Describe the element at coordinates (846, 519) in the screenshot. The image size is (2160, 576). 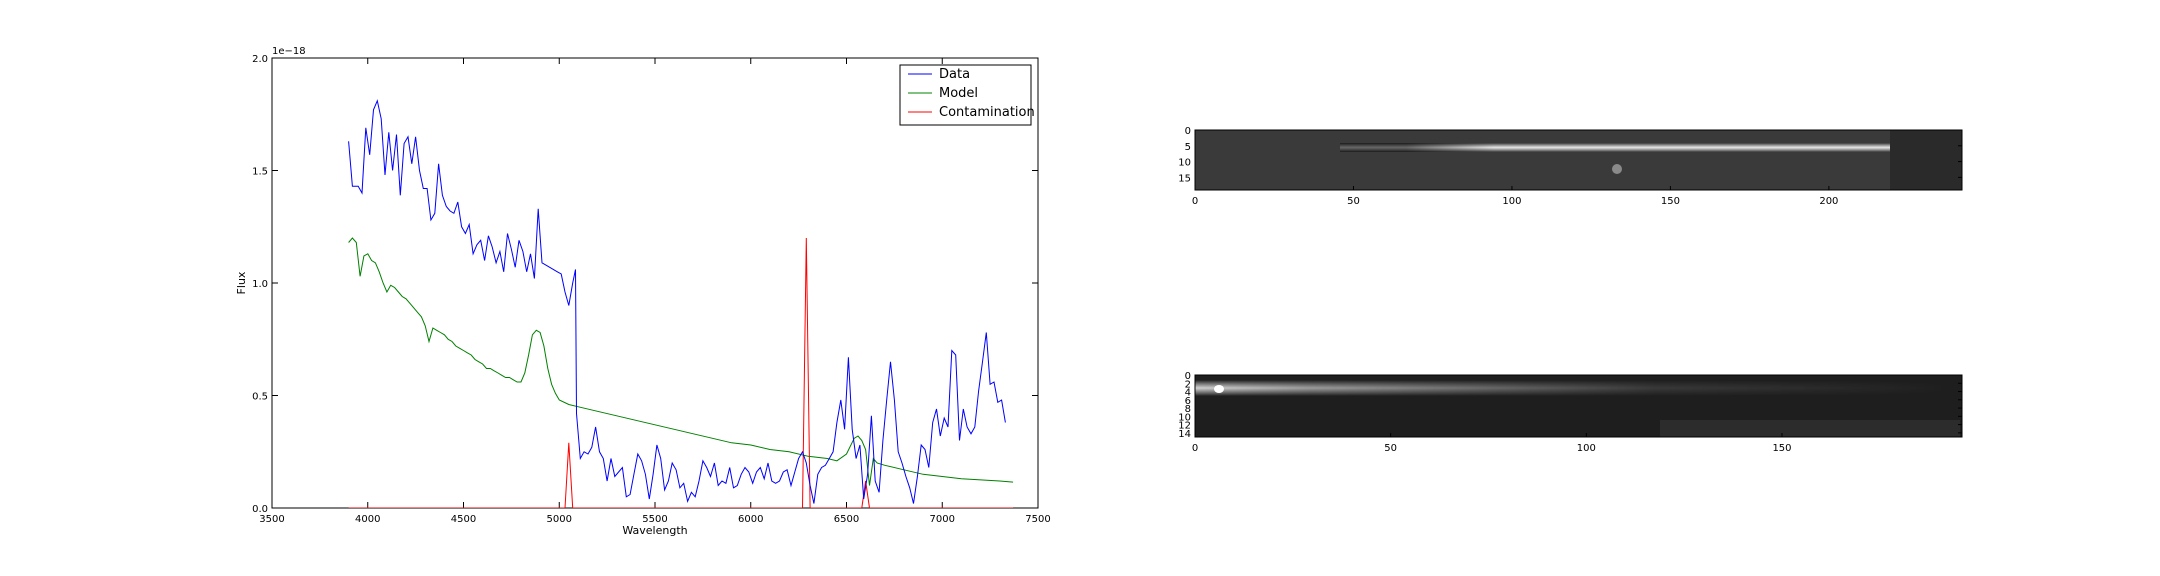
I see `x-tick-label: 6500` at that location.